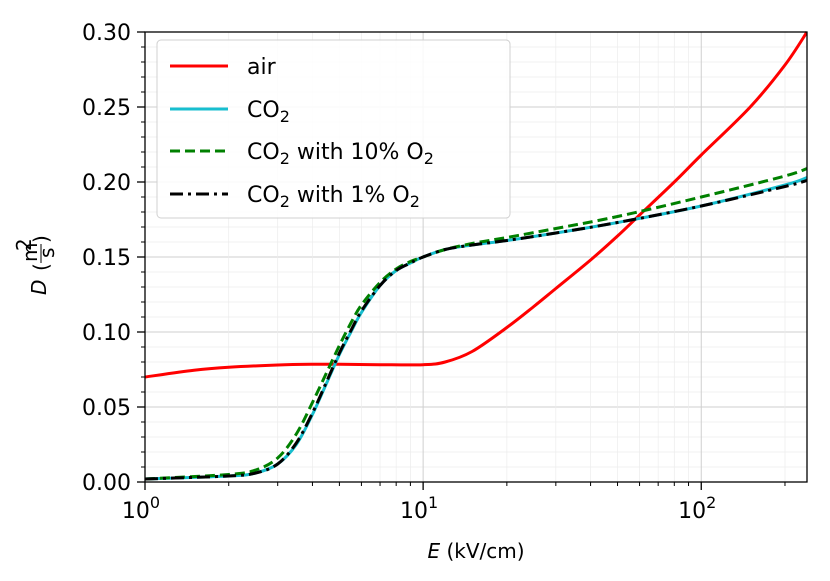 The height and width of the screenshot is (581, 830). I want to click on y-tick-label: 0.15, so click(106, 258).